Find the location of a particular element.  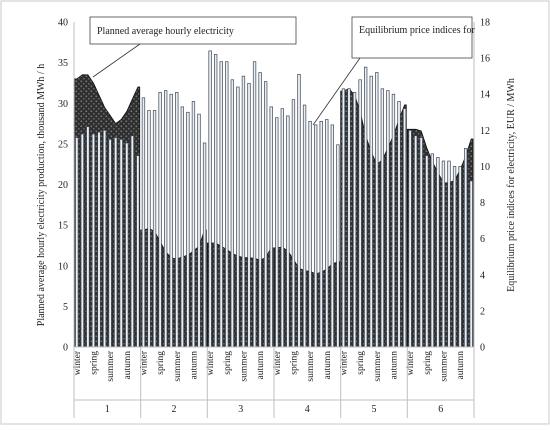

left-tick-label: 25 is located at coordinates (63, 144).